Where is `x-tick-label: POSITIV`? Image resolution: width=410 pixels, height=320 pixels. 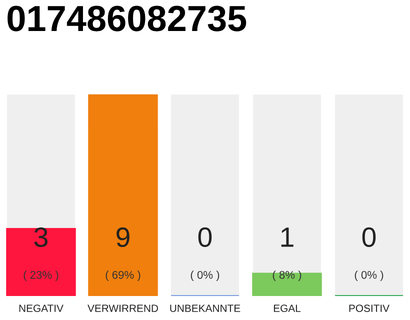
x-tick-label: POSITIV is located at coordinates (369, 308).